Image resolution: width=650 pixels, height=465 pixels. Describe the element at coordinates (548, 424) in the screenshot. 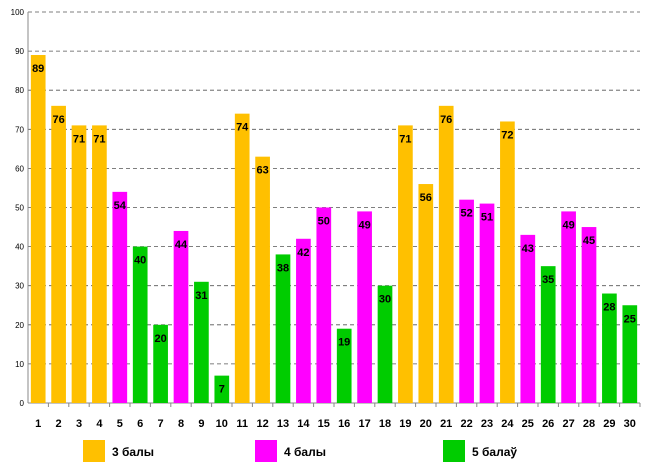

I see `x-tick-label: 26` at that location.